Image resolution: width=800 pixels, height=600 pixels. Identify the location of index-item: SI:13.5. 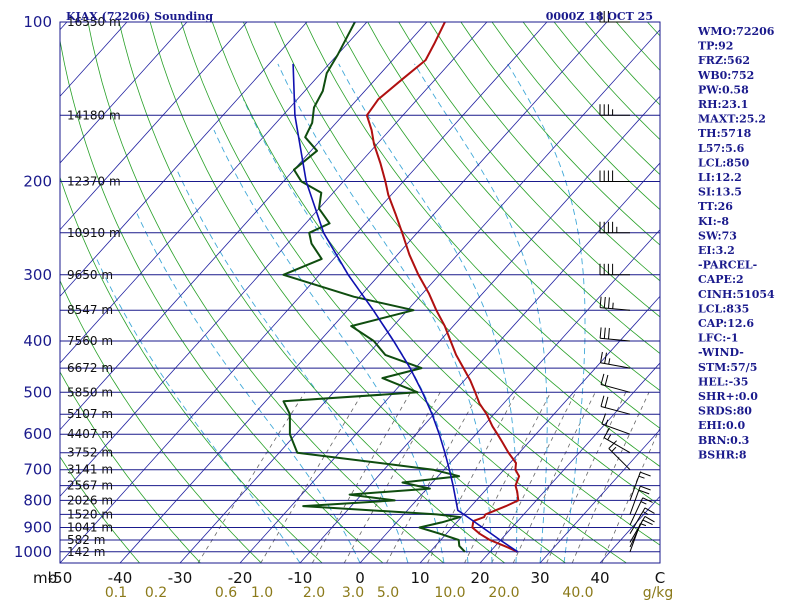
(720, 192).